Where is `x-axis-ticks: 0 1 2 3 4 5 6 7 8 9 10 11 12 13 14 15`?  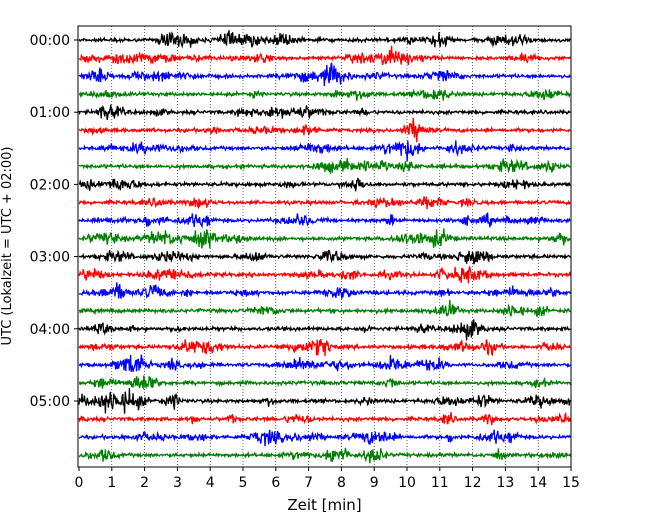
x-axis-ticks: 0 1 2 3 4 5 6 7 8 9 10 11 12 13 14 15 is located at coordinates (327, 479).